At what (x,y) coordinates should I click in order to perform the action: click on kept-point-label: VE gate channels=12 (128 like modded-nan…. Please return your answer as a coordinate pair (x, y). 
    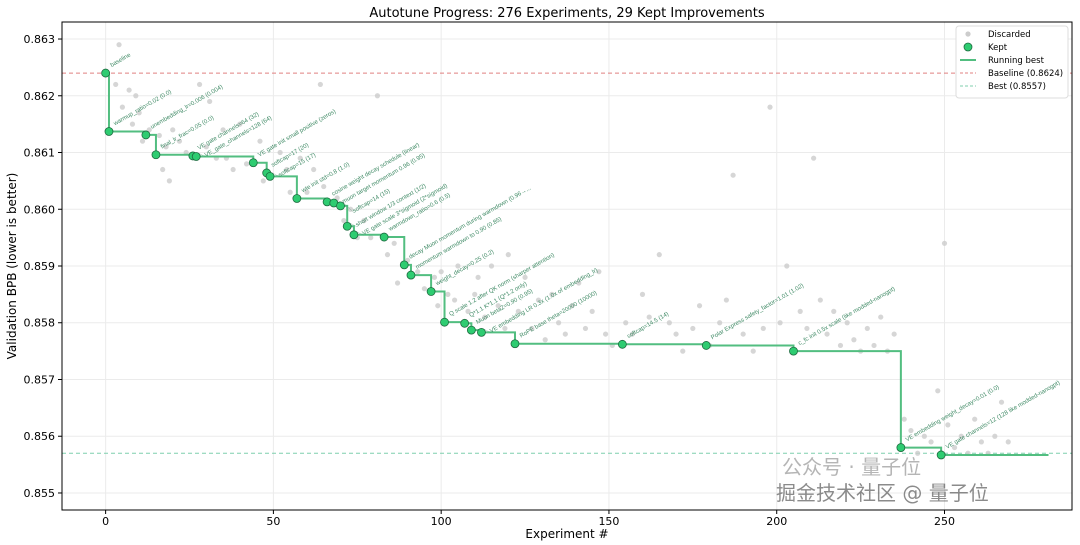
    Looking at the image, I should click on (1003, 415).